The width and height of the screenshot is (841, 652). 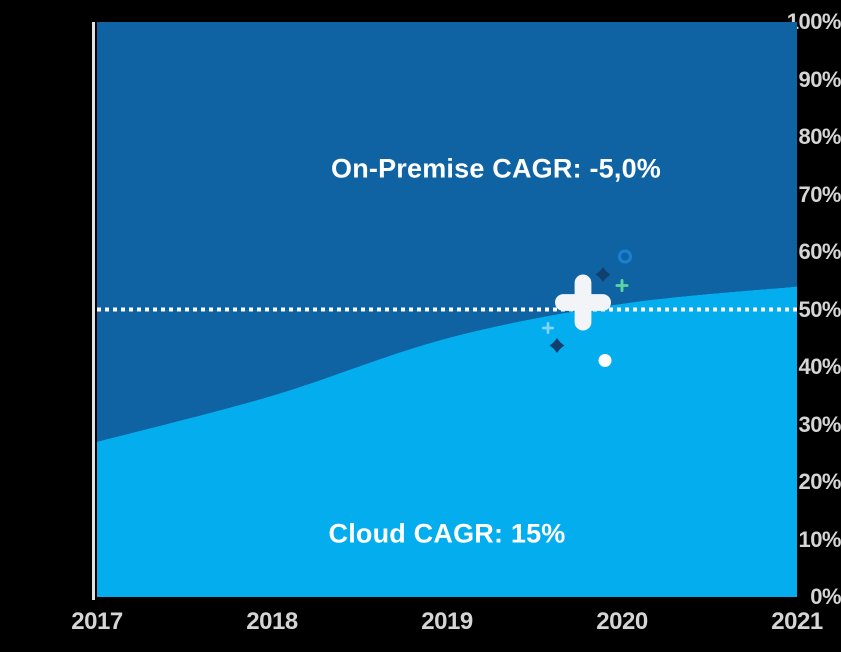 I want to click on sparkle-dot-white-icon, so click(x=605, y=363).